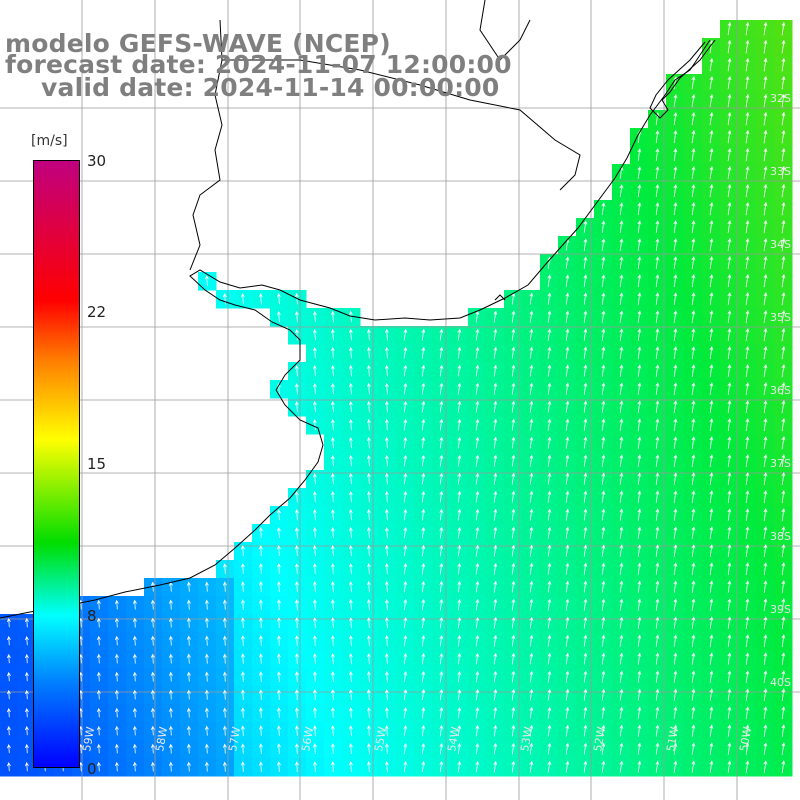  Describe the element at coordinates (92, 616) in the screenshot. I see `colorbar-tick-label: 8` at that location.